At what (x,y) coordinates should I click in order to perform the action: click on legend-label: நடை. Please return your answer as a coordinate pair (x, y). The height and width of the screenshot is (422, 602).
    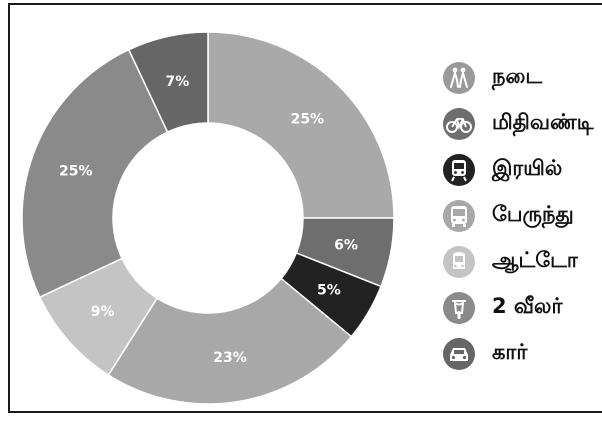
    Looking at the image, I should click on (517, 76).